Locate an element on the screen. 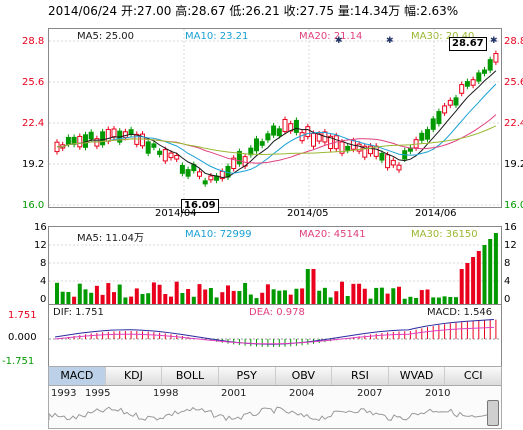 Image resolution: width=523 pixels, height=430 pixels. price-tick-left-3: 19.2 is located at coordinates (33, 164).